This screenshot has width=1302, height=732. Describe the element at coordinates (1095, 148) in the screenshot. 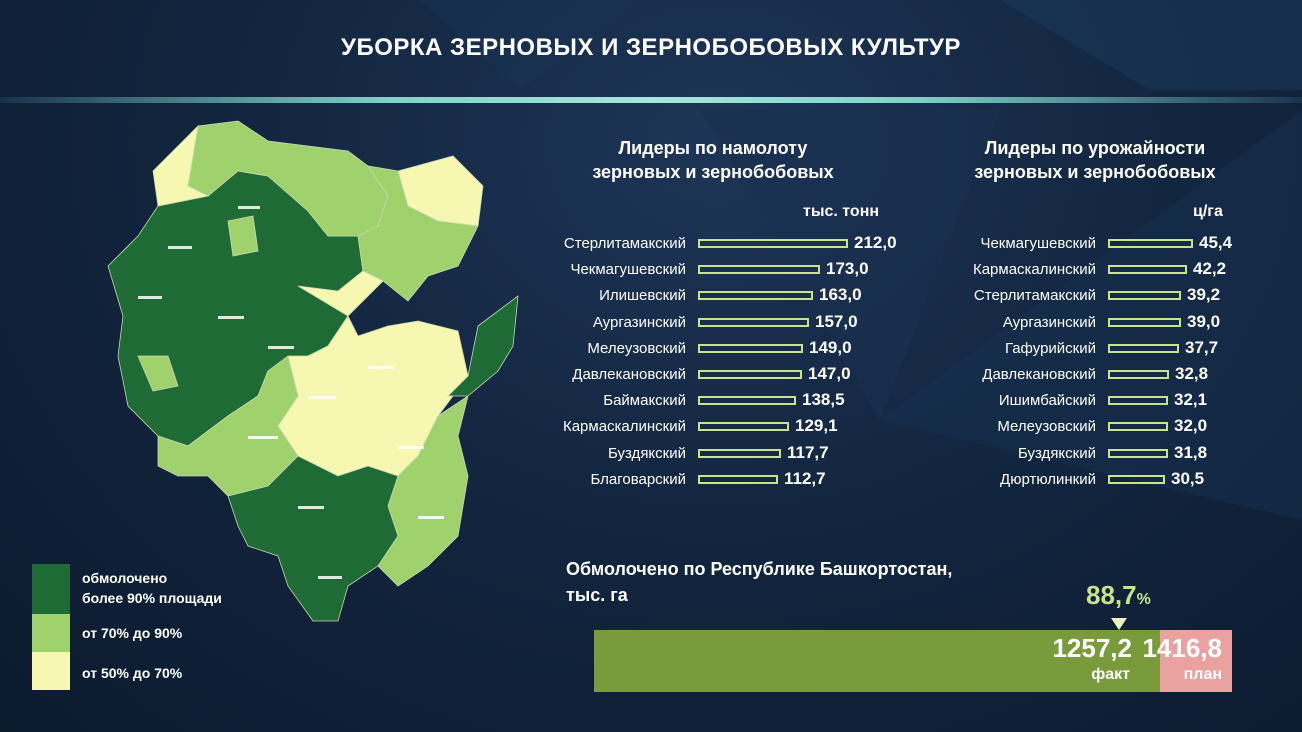

I see `yield-heading-line1: Лидеры по урожайности` at that location.